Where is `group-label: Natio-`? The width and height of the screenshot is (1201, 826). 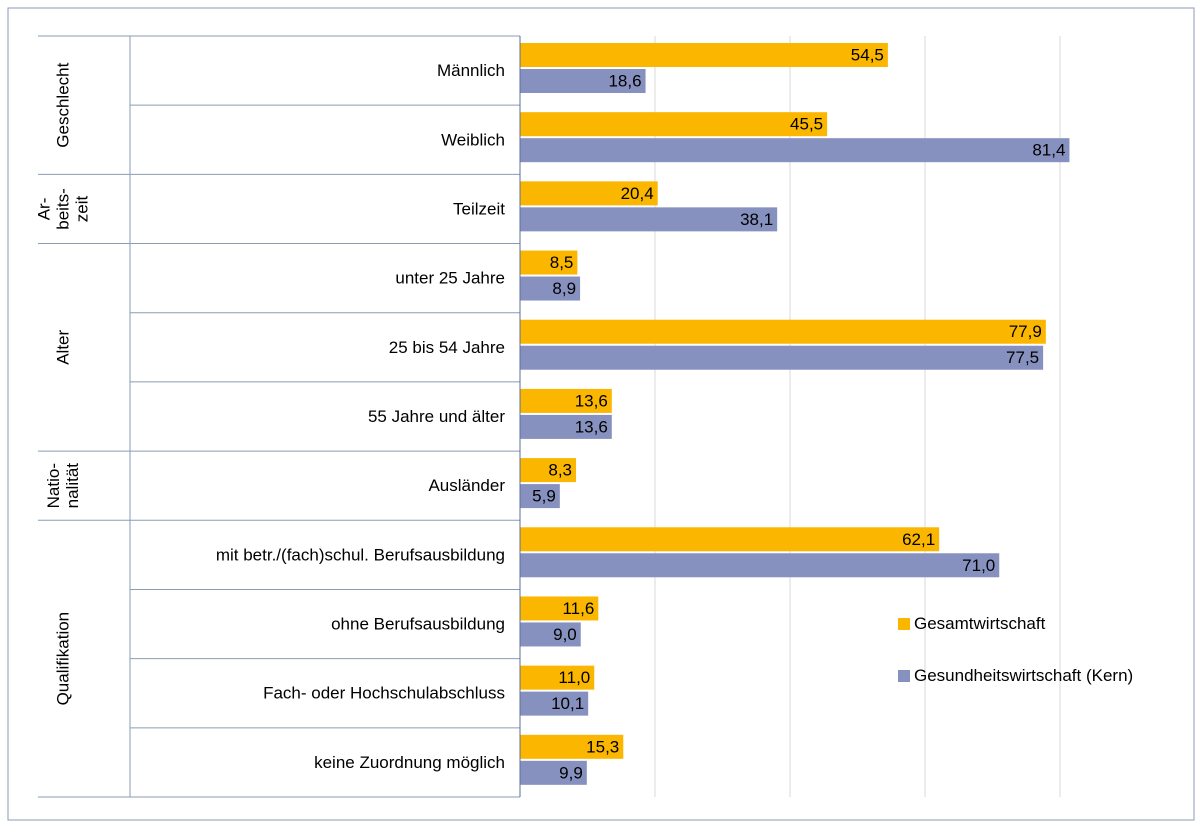 group-label: Natio- is located at coordinates (53, 485).